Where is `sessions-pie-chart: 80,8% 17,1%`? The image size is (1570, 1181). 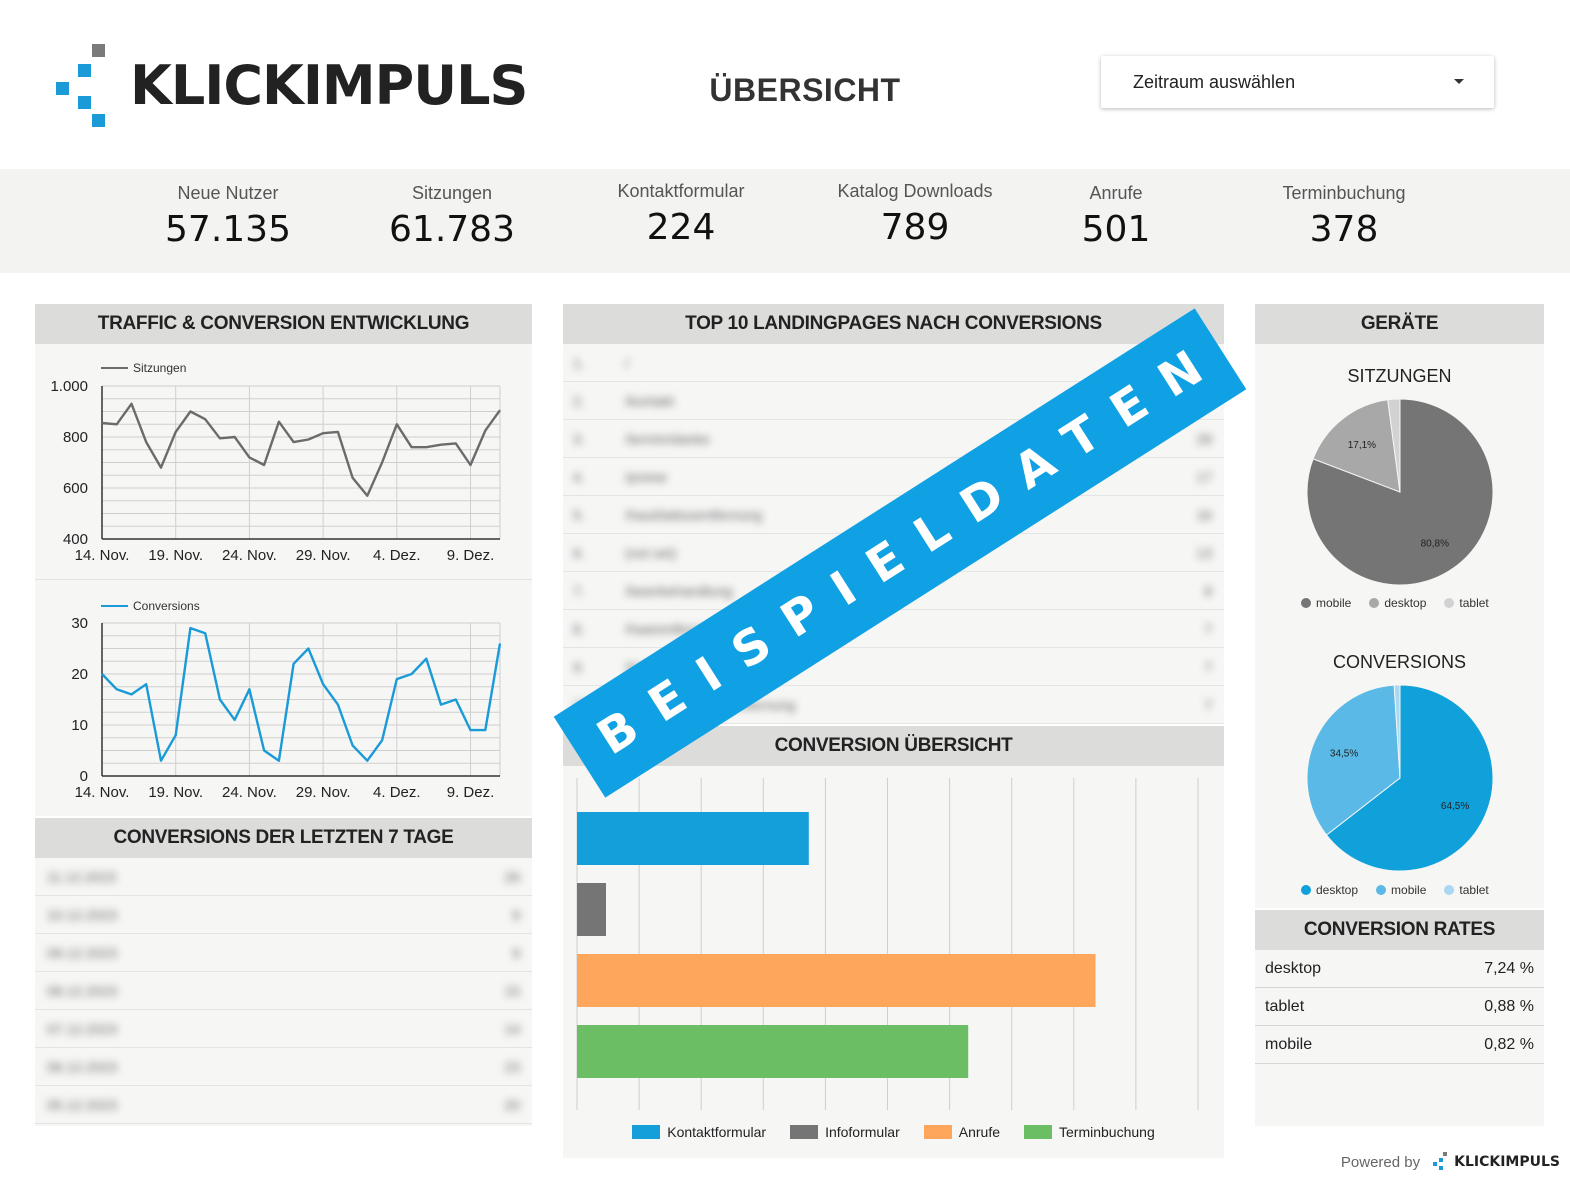
sessions-pie-chart: 80,8% 17,1% is located at coordinates (1400, 492).